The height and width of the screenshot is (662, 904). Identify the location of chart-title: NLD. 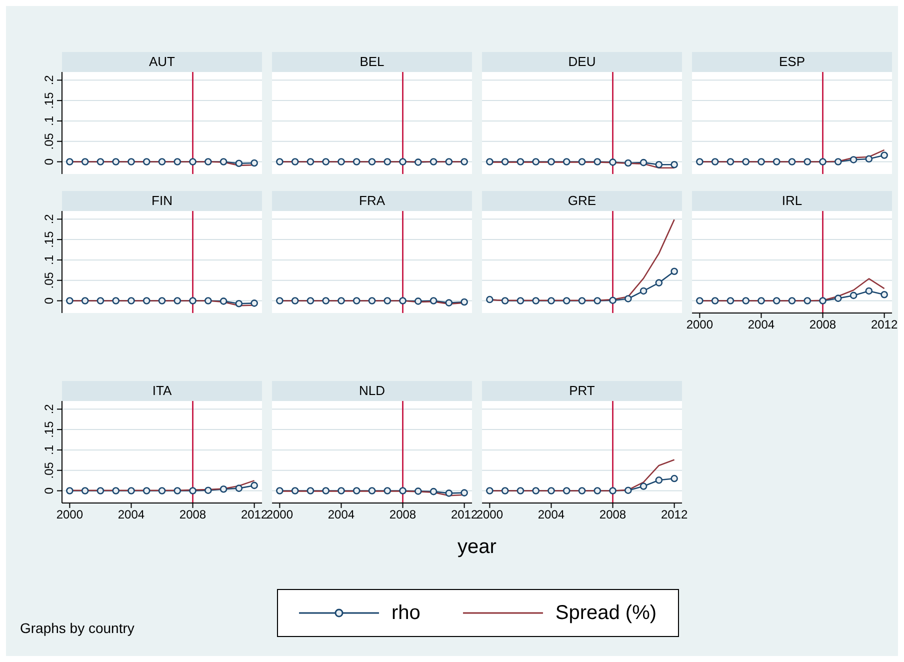
(372, 391).